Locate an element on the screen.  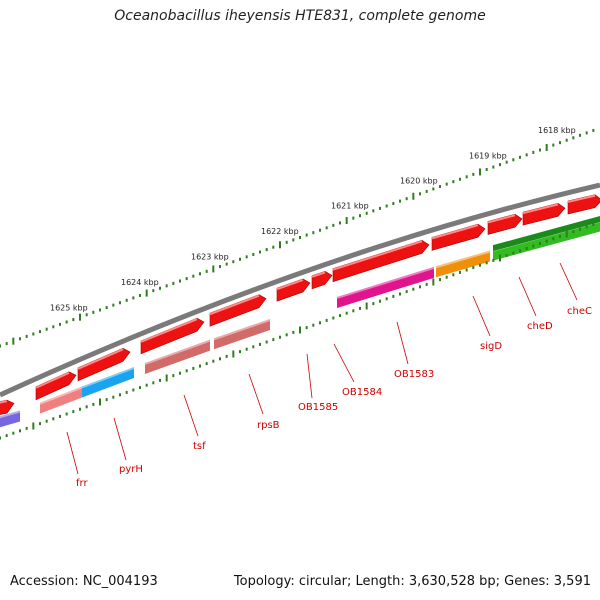
gene-label: OB1584 is located at coordinates (362, 392).